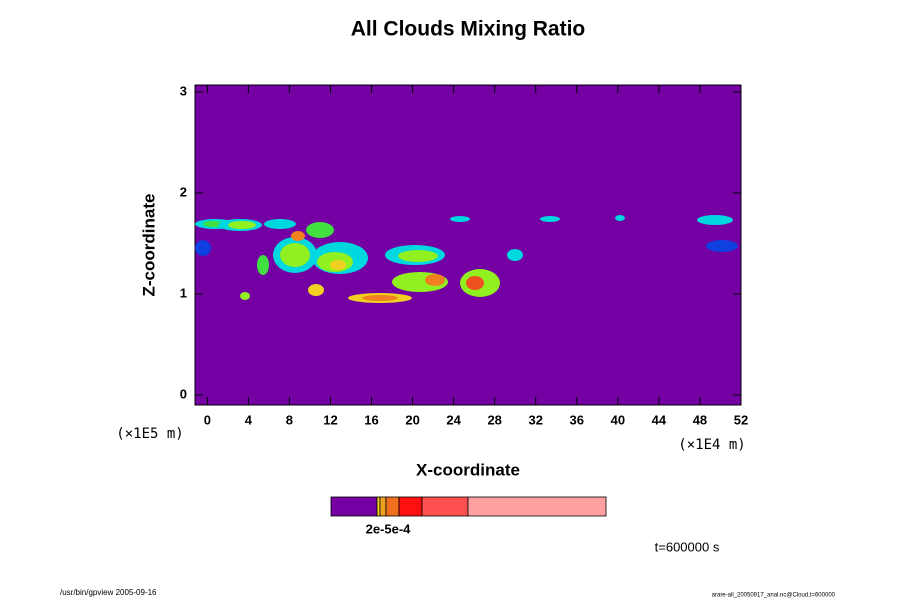 This screenshot has width=900, height=600. I want to click on x-axis-title: X-coordinate, so click(468, 469).